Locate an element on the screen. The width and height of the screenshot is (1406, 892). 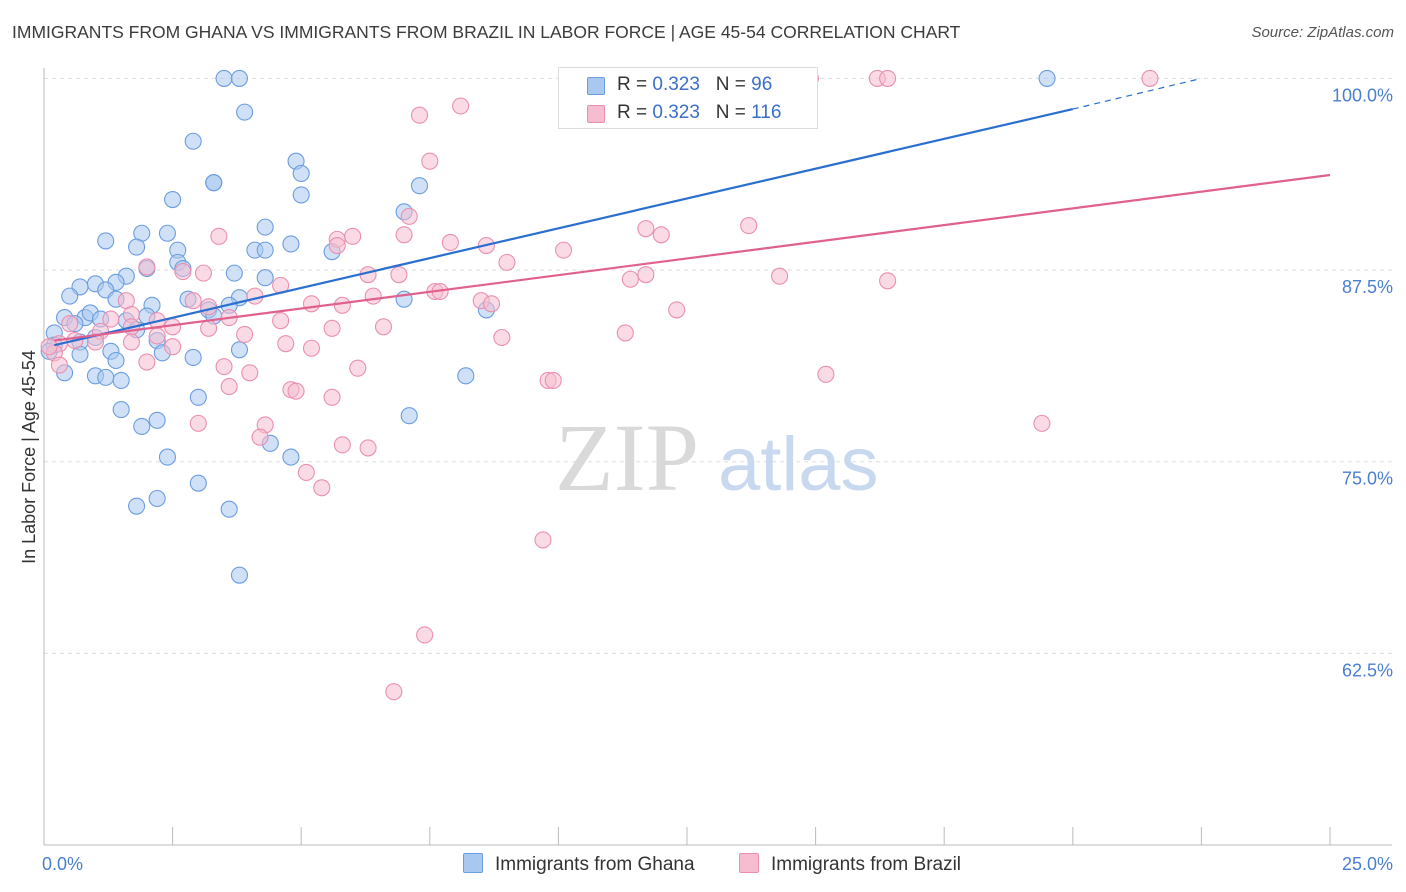
ghana-swatch is located at coordinates (596, 86).